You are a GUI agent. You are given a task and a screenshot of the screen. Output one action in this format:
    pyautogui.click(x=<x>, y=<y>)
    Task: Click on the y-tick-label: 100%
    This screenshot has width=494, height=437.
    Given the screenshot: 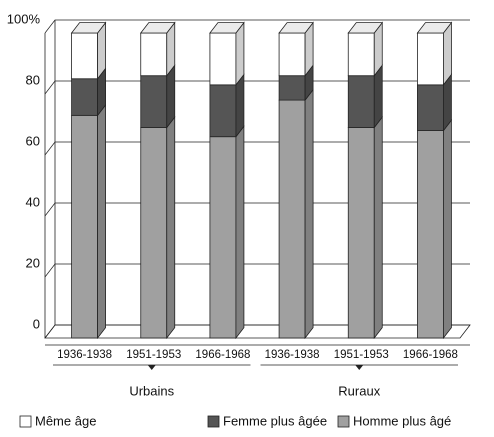 What is the action you would take?
    pyautogui.click(x=24, y=18)
    